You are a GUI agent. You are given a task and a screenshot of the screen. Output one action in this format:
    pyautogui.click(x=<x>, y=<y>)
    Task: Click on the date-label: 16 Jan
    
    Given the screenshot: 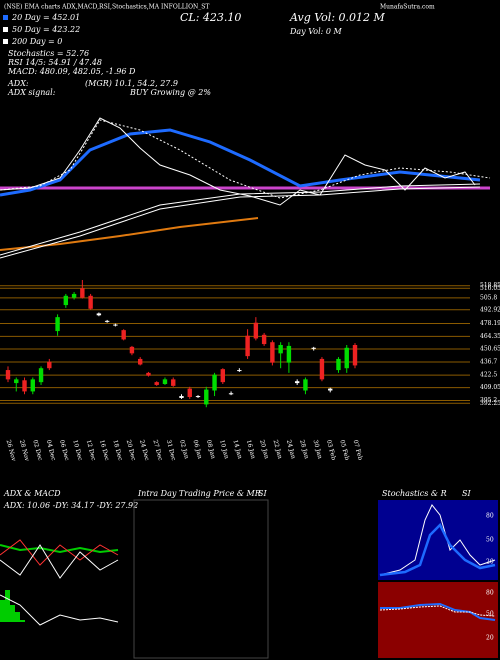 What is the action you would take?
    pyautogui.click(x=251, y=449)
    